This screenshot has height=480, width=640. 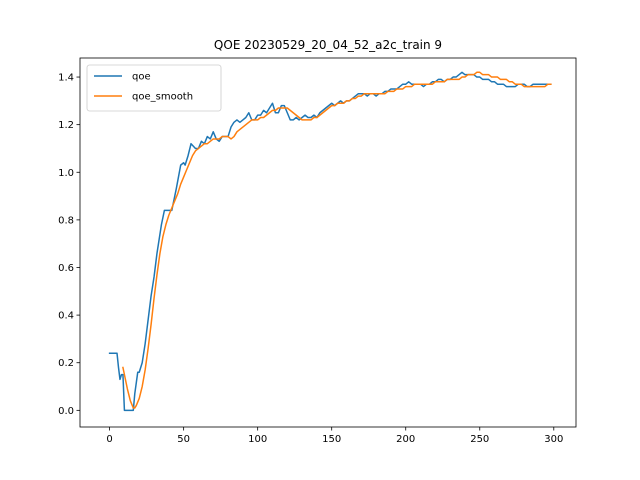 What do you see at coordinates (69, 245) in the screenshot?
I see `y-axis-ticks: 0.0 0.2 0.4 0.6 0.8 1.0 1.2 1.4` at bounding box center [69, 245].